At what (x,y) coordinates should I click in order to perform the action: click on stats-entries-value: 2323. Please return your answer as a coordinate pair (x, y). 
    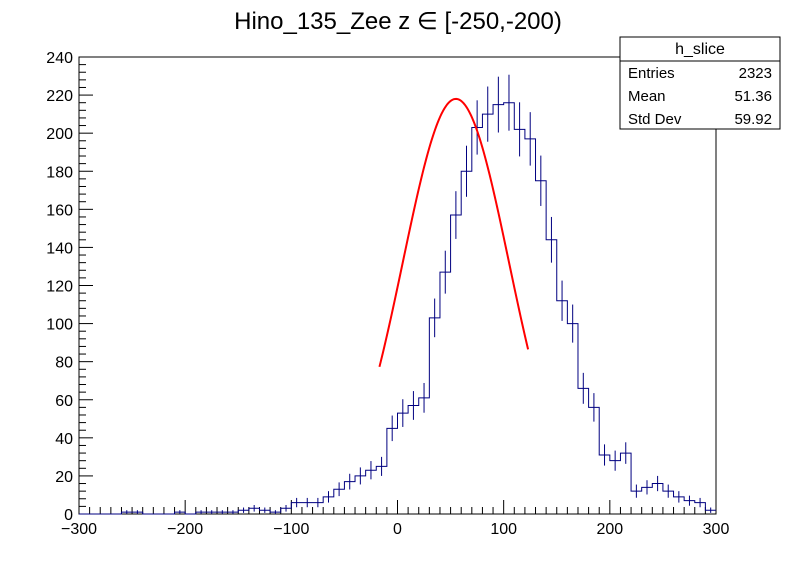
    Looking at the image, I should click on (755, 73).